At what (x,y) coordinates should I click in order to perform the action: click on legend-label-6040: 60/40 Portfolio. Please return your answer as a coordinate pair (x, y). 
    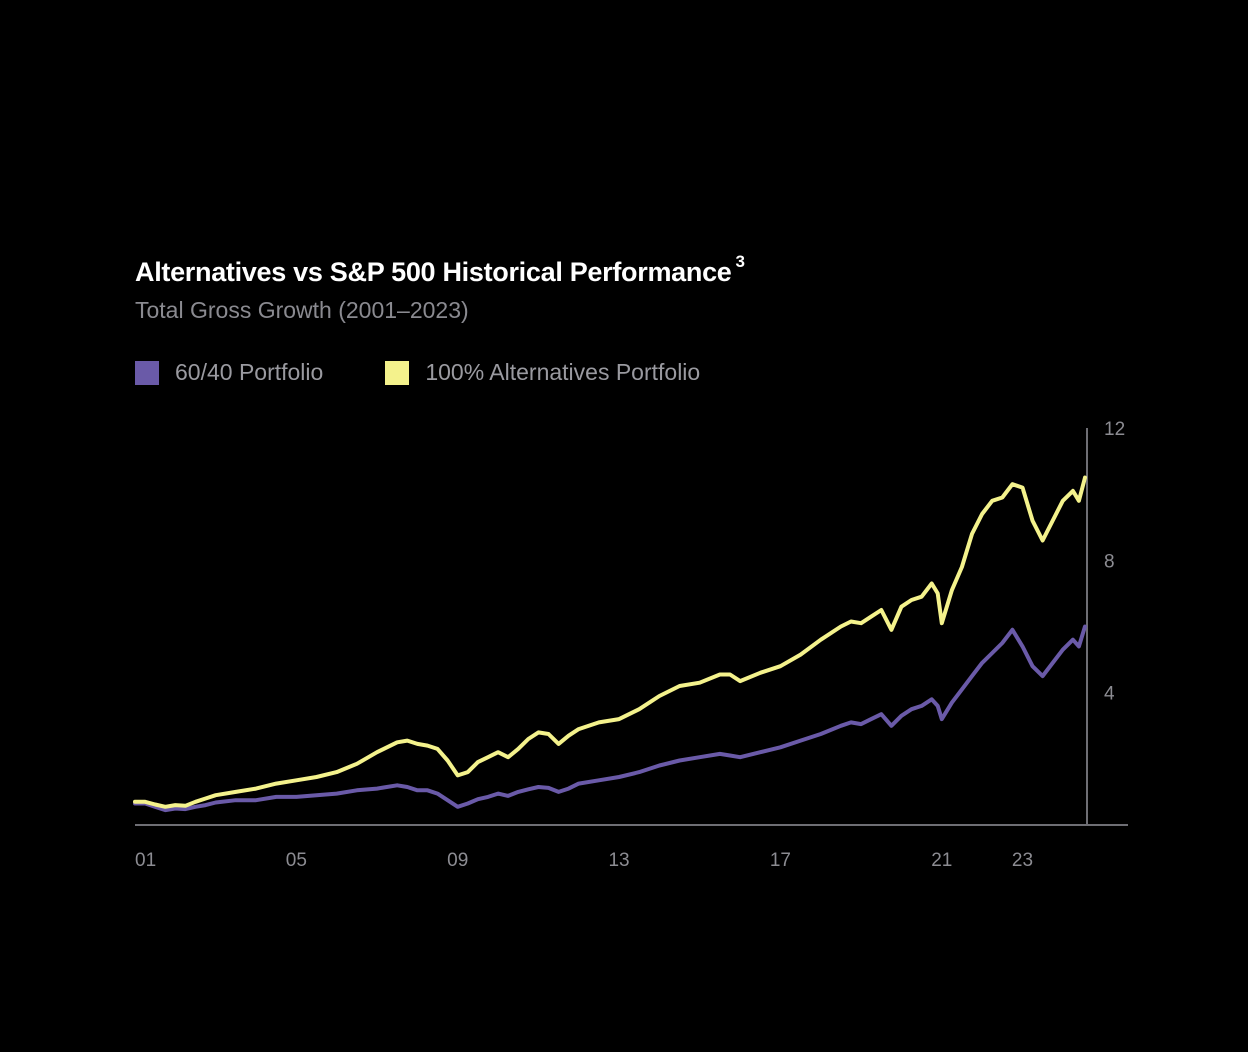
    Looking at the image, I should click on (249, 372).